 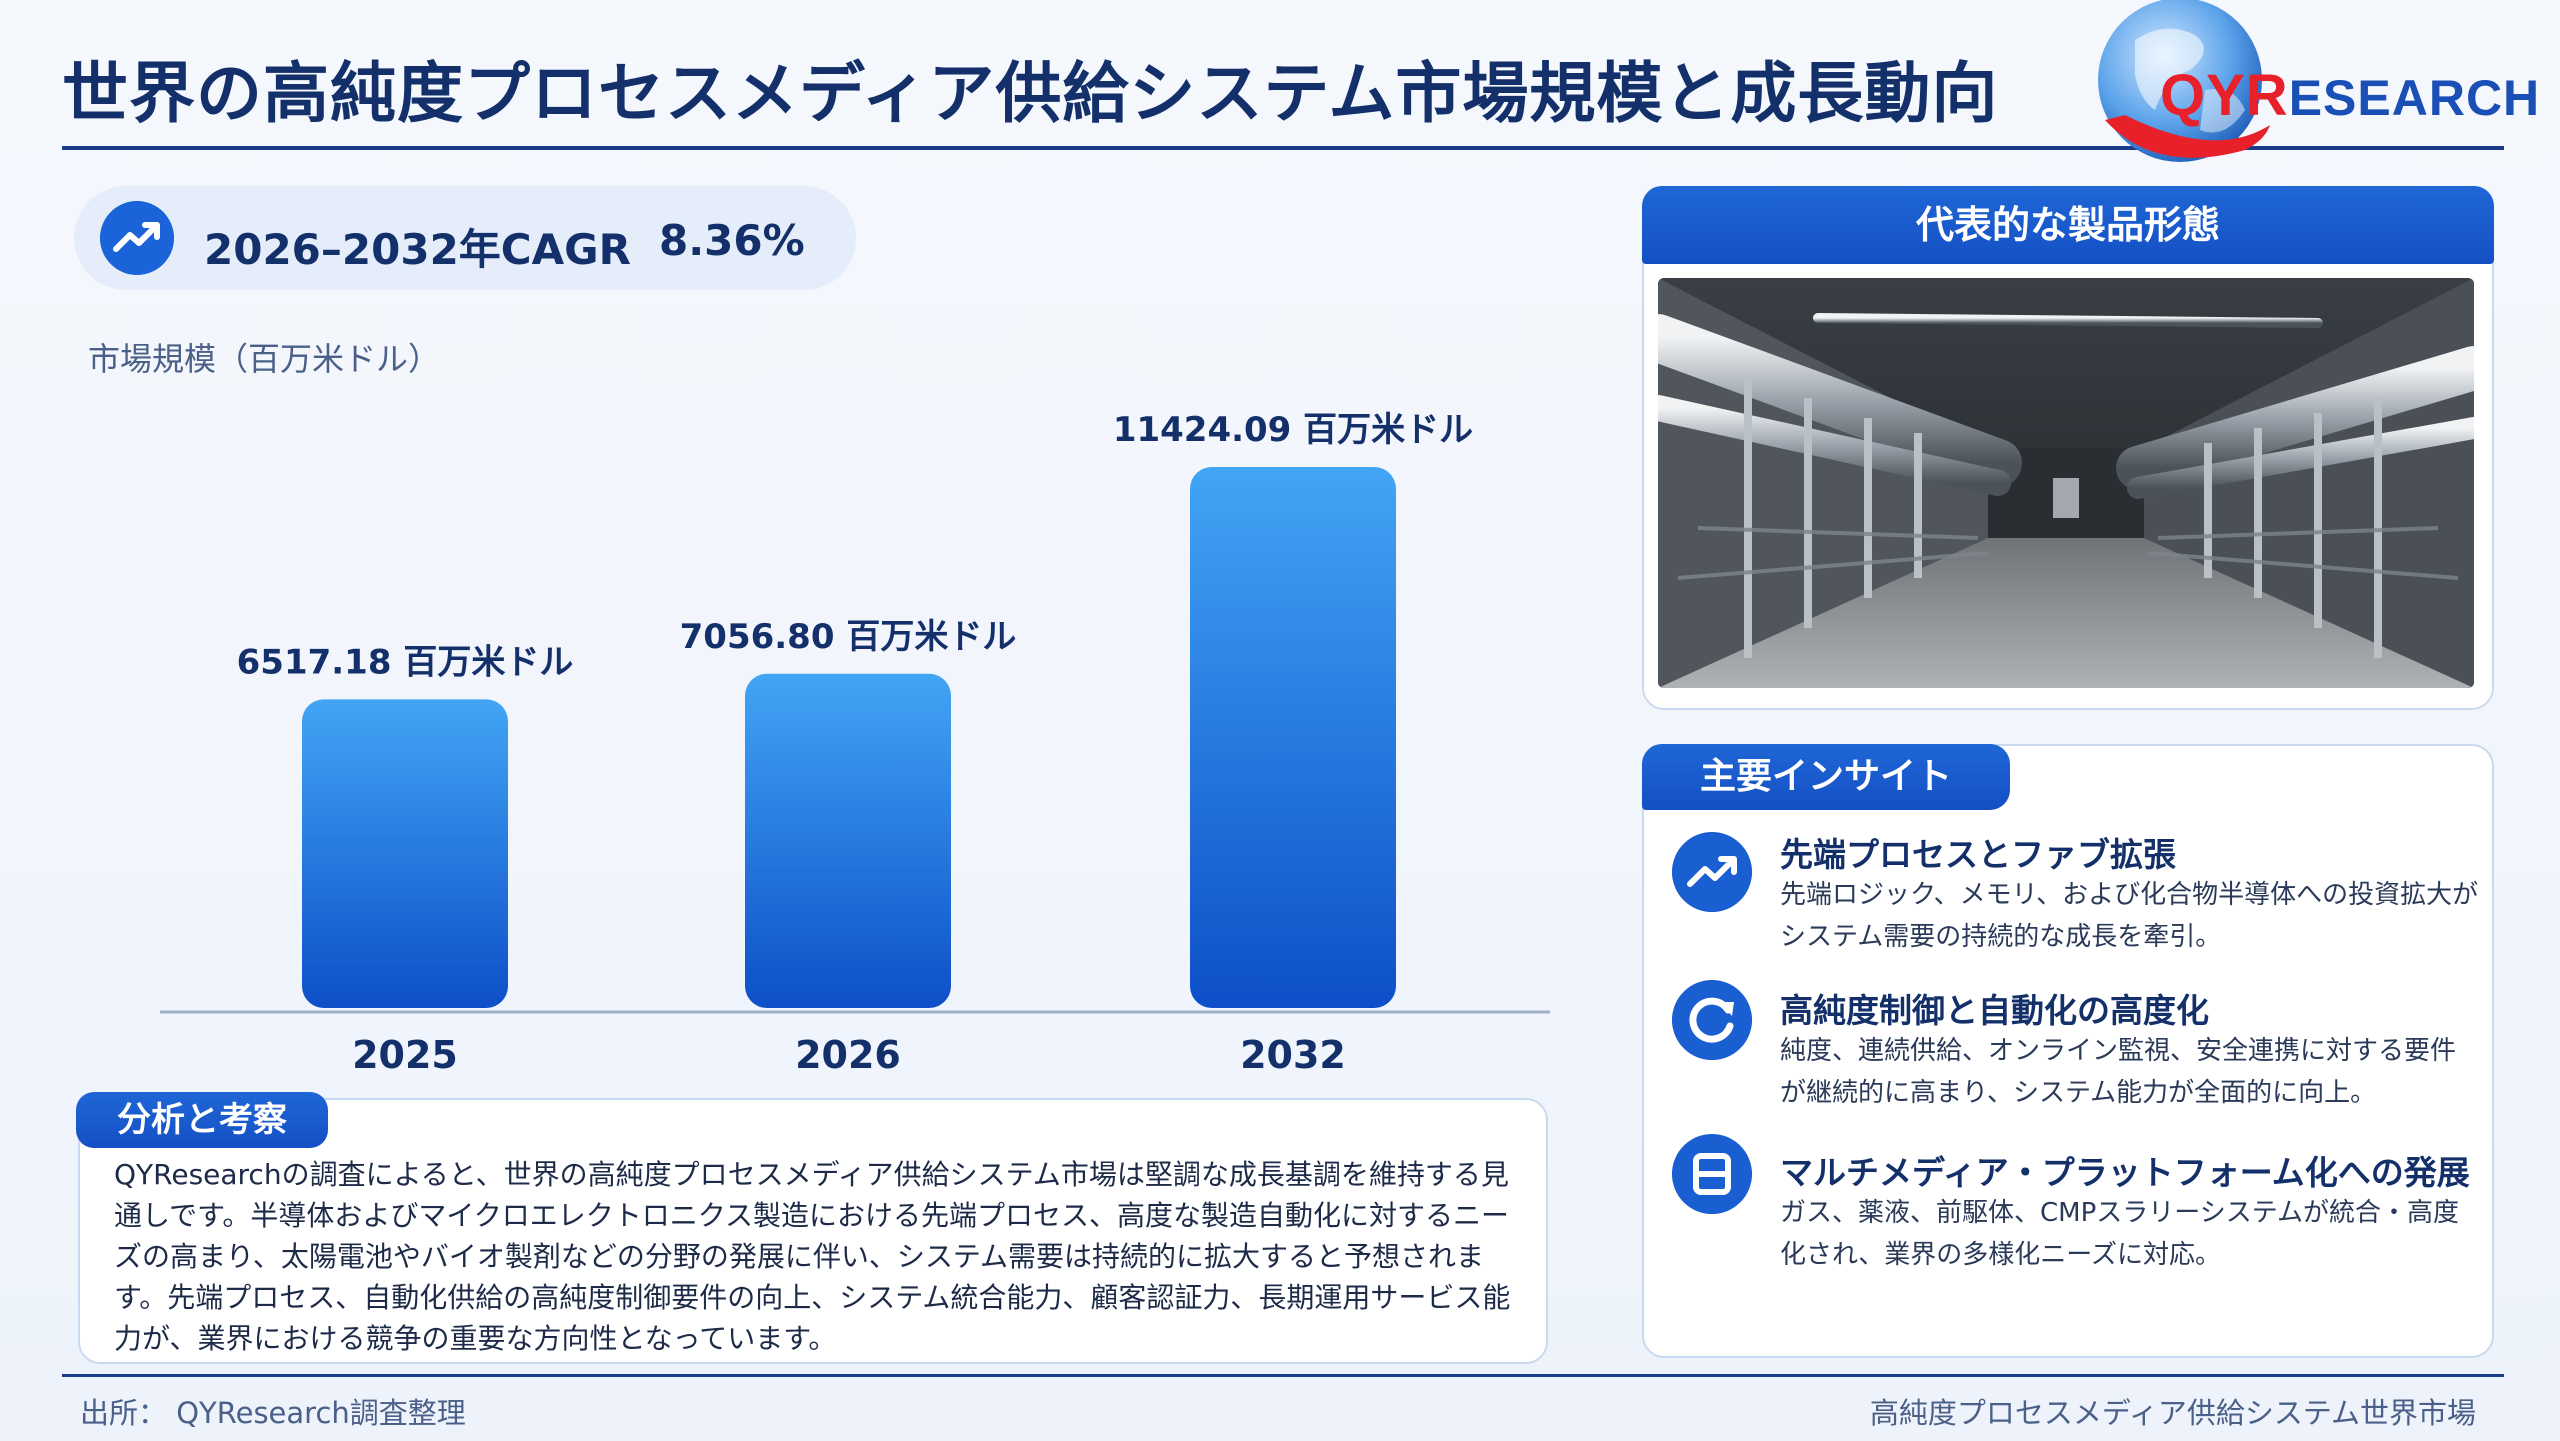 What do you see at coordinates (202, 1120) in the screenshot?
I see `analysis-heading: 分析と考察` at bounding box center [202, 1120].